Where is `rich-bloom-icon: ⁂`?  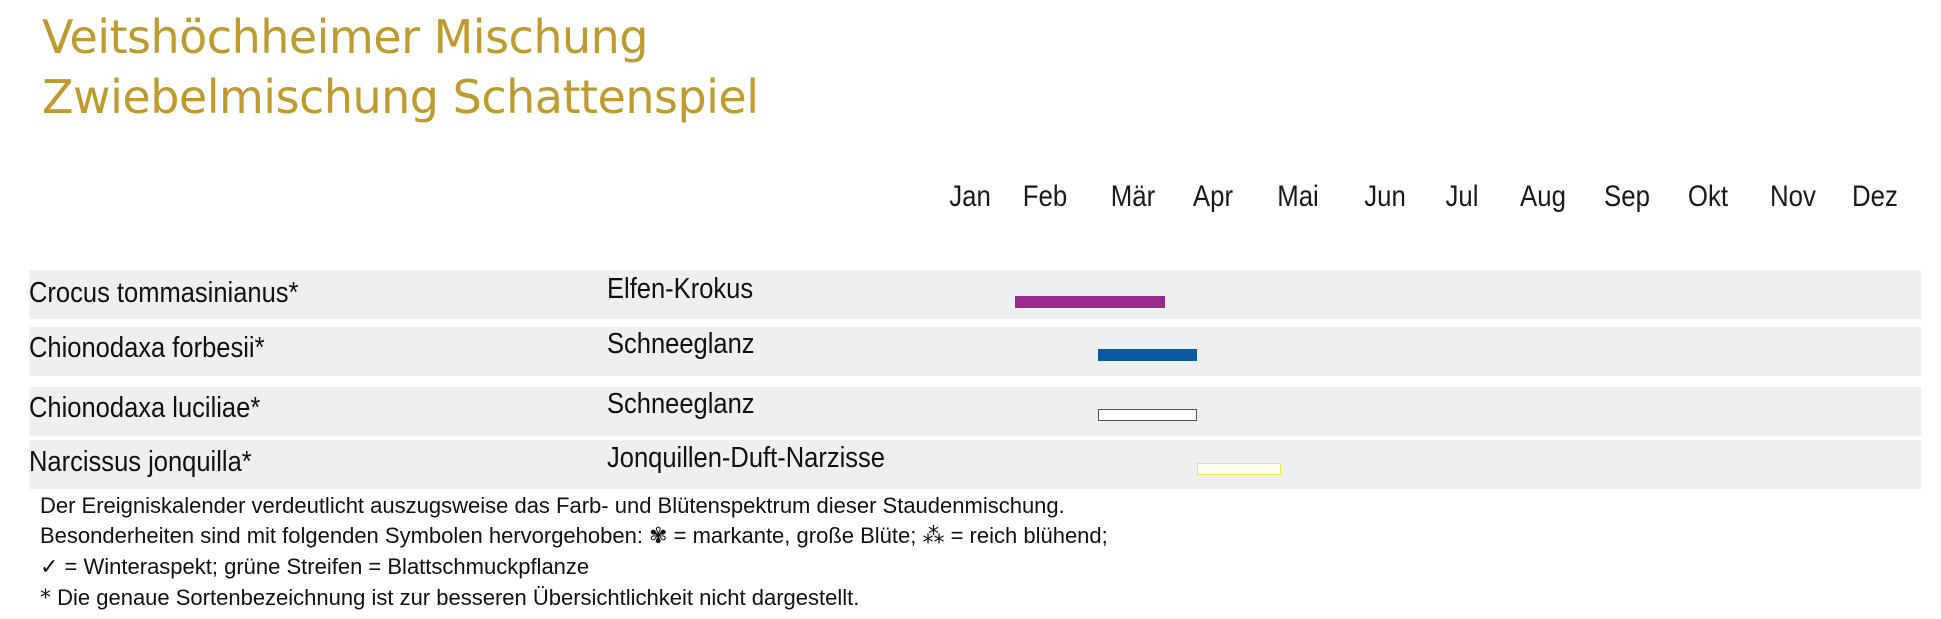 rich-bloom-icon: ⁂ is located at coordinates (933, 536).